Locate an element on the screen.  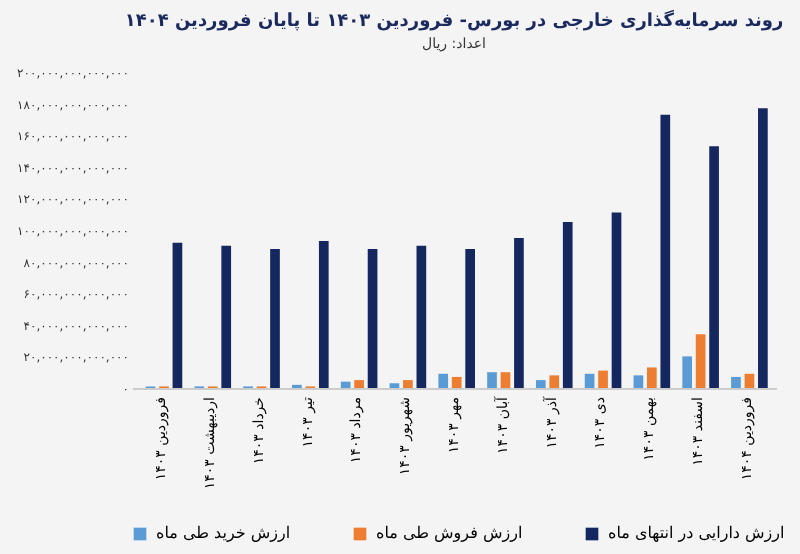
legend-label: ارزش فروش طی ماه is located at coordinates (449, 533).